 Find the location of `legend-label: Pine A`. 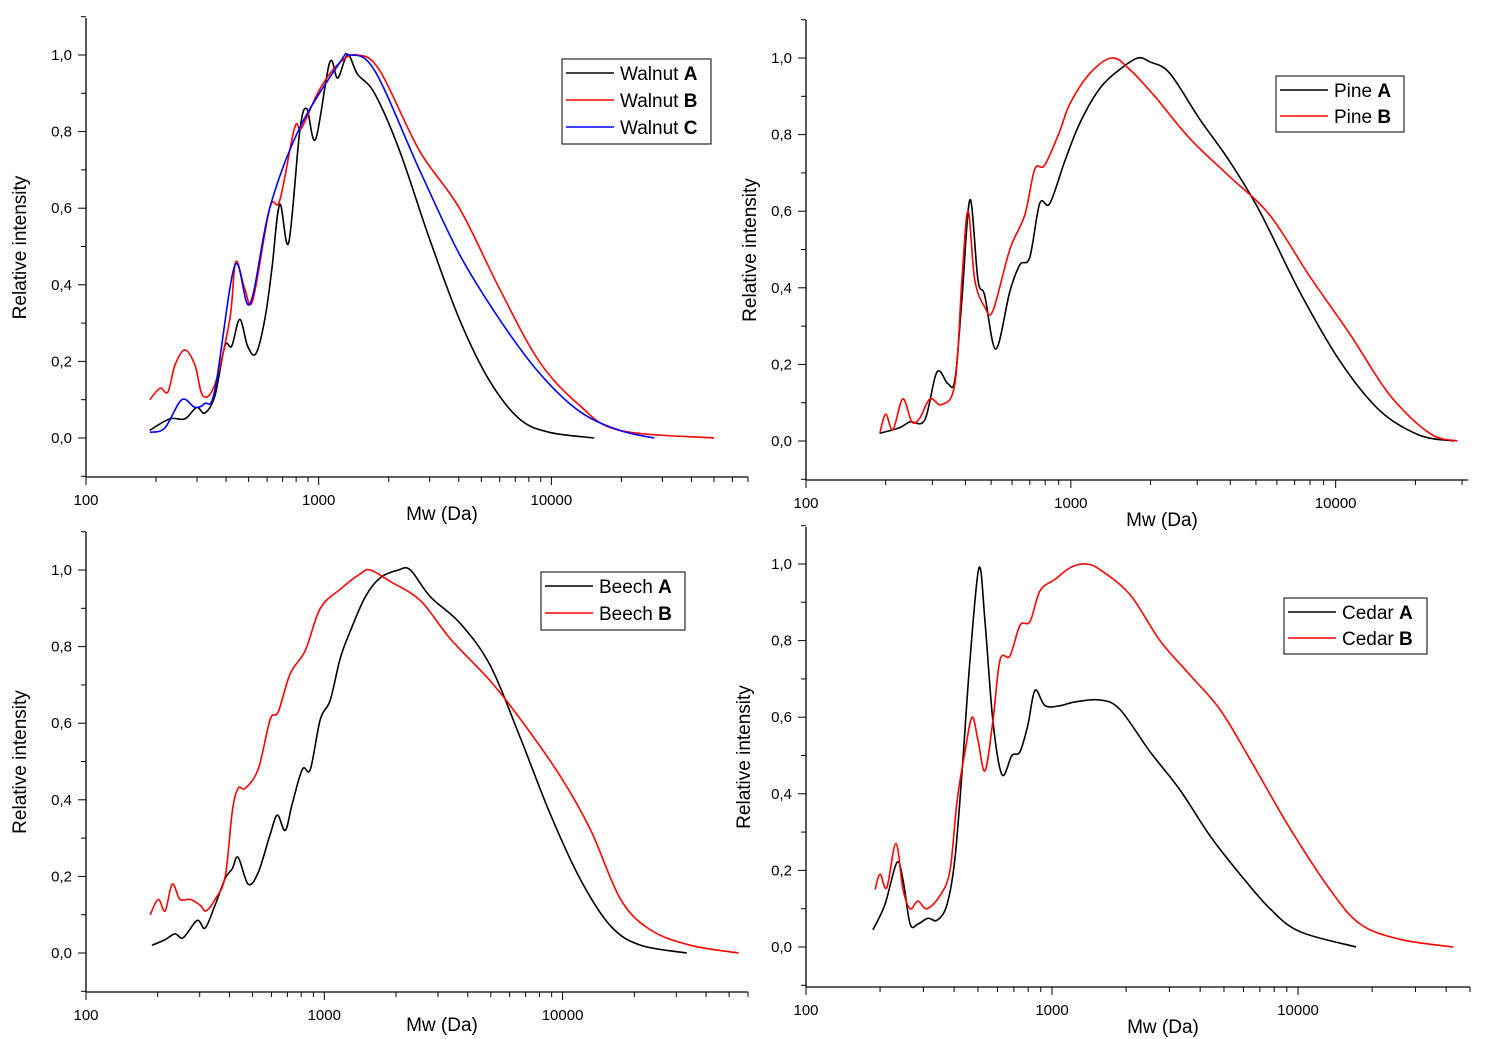

legend-label: Pine A is located at coordinates (1362, 91).